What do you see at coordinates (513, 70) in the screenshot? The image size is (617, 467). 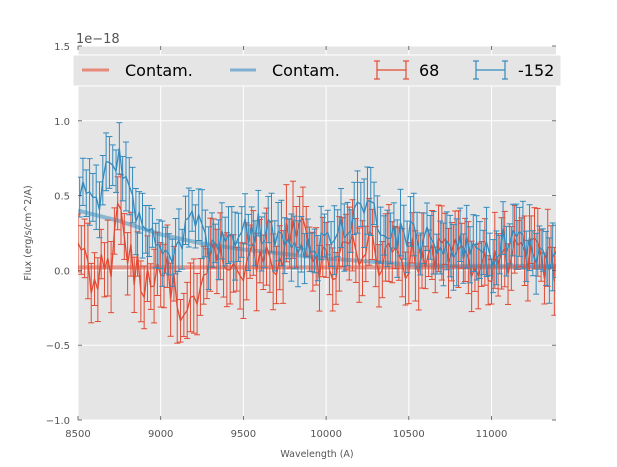 I see `legend-entry-minus152: -152` at bounding box center [513, 70].